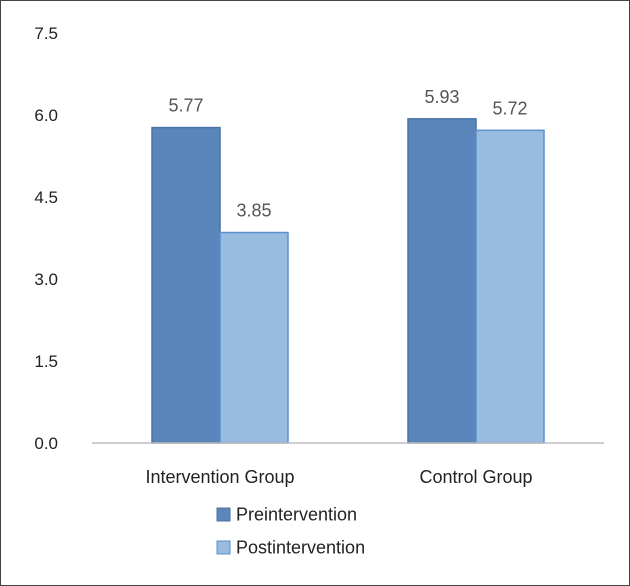 Image resolution: width=630 pixels, height=586 pixels. What do you see at coordinates (46, 443) in the screenshot?
I see `y-tick-label-0: 0.0` at bounding box center [46, 443].